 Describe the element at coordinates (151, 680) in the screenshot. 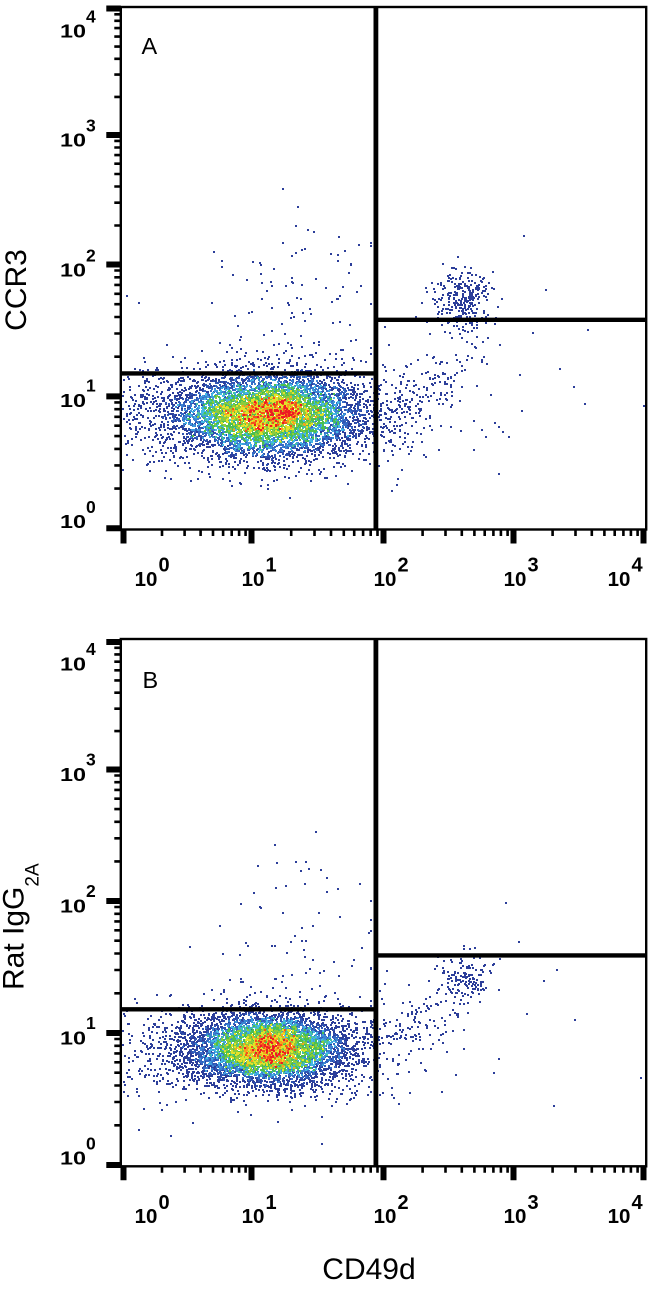

I see `svg-text: B` at that location.